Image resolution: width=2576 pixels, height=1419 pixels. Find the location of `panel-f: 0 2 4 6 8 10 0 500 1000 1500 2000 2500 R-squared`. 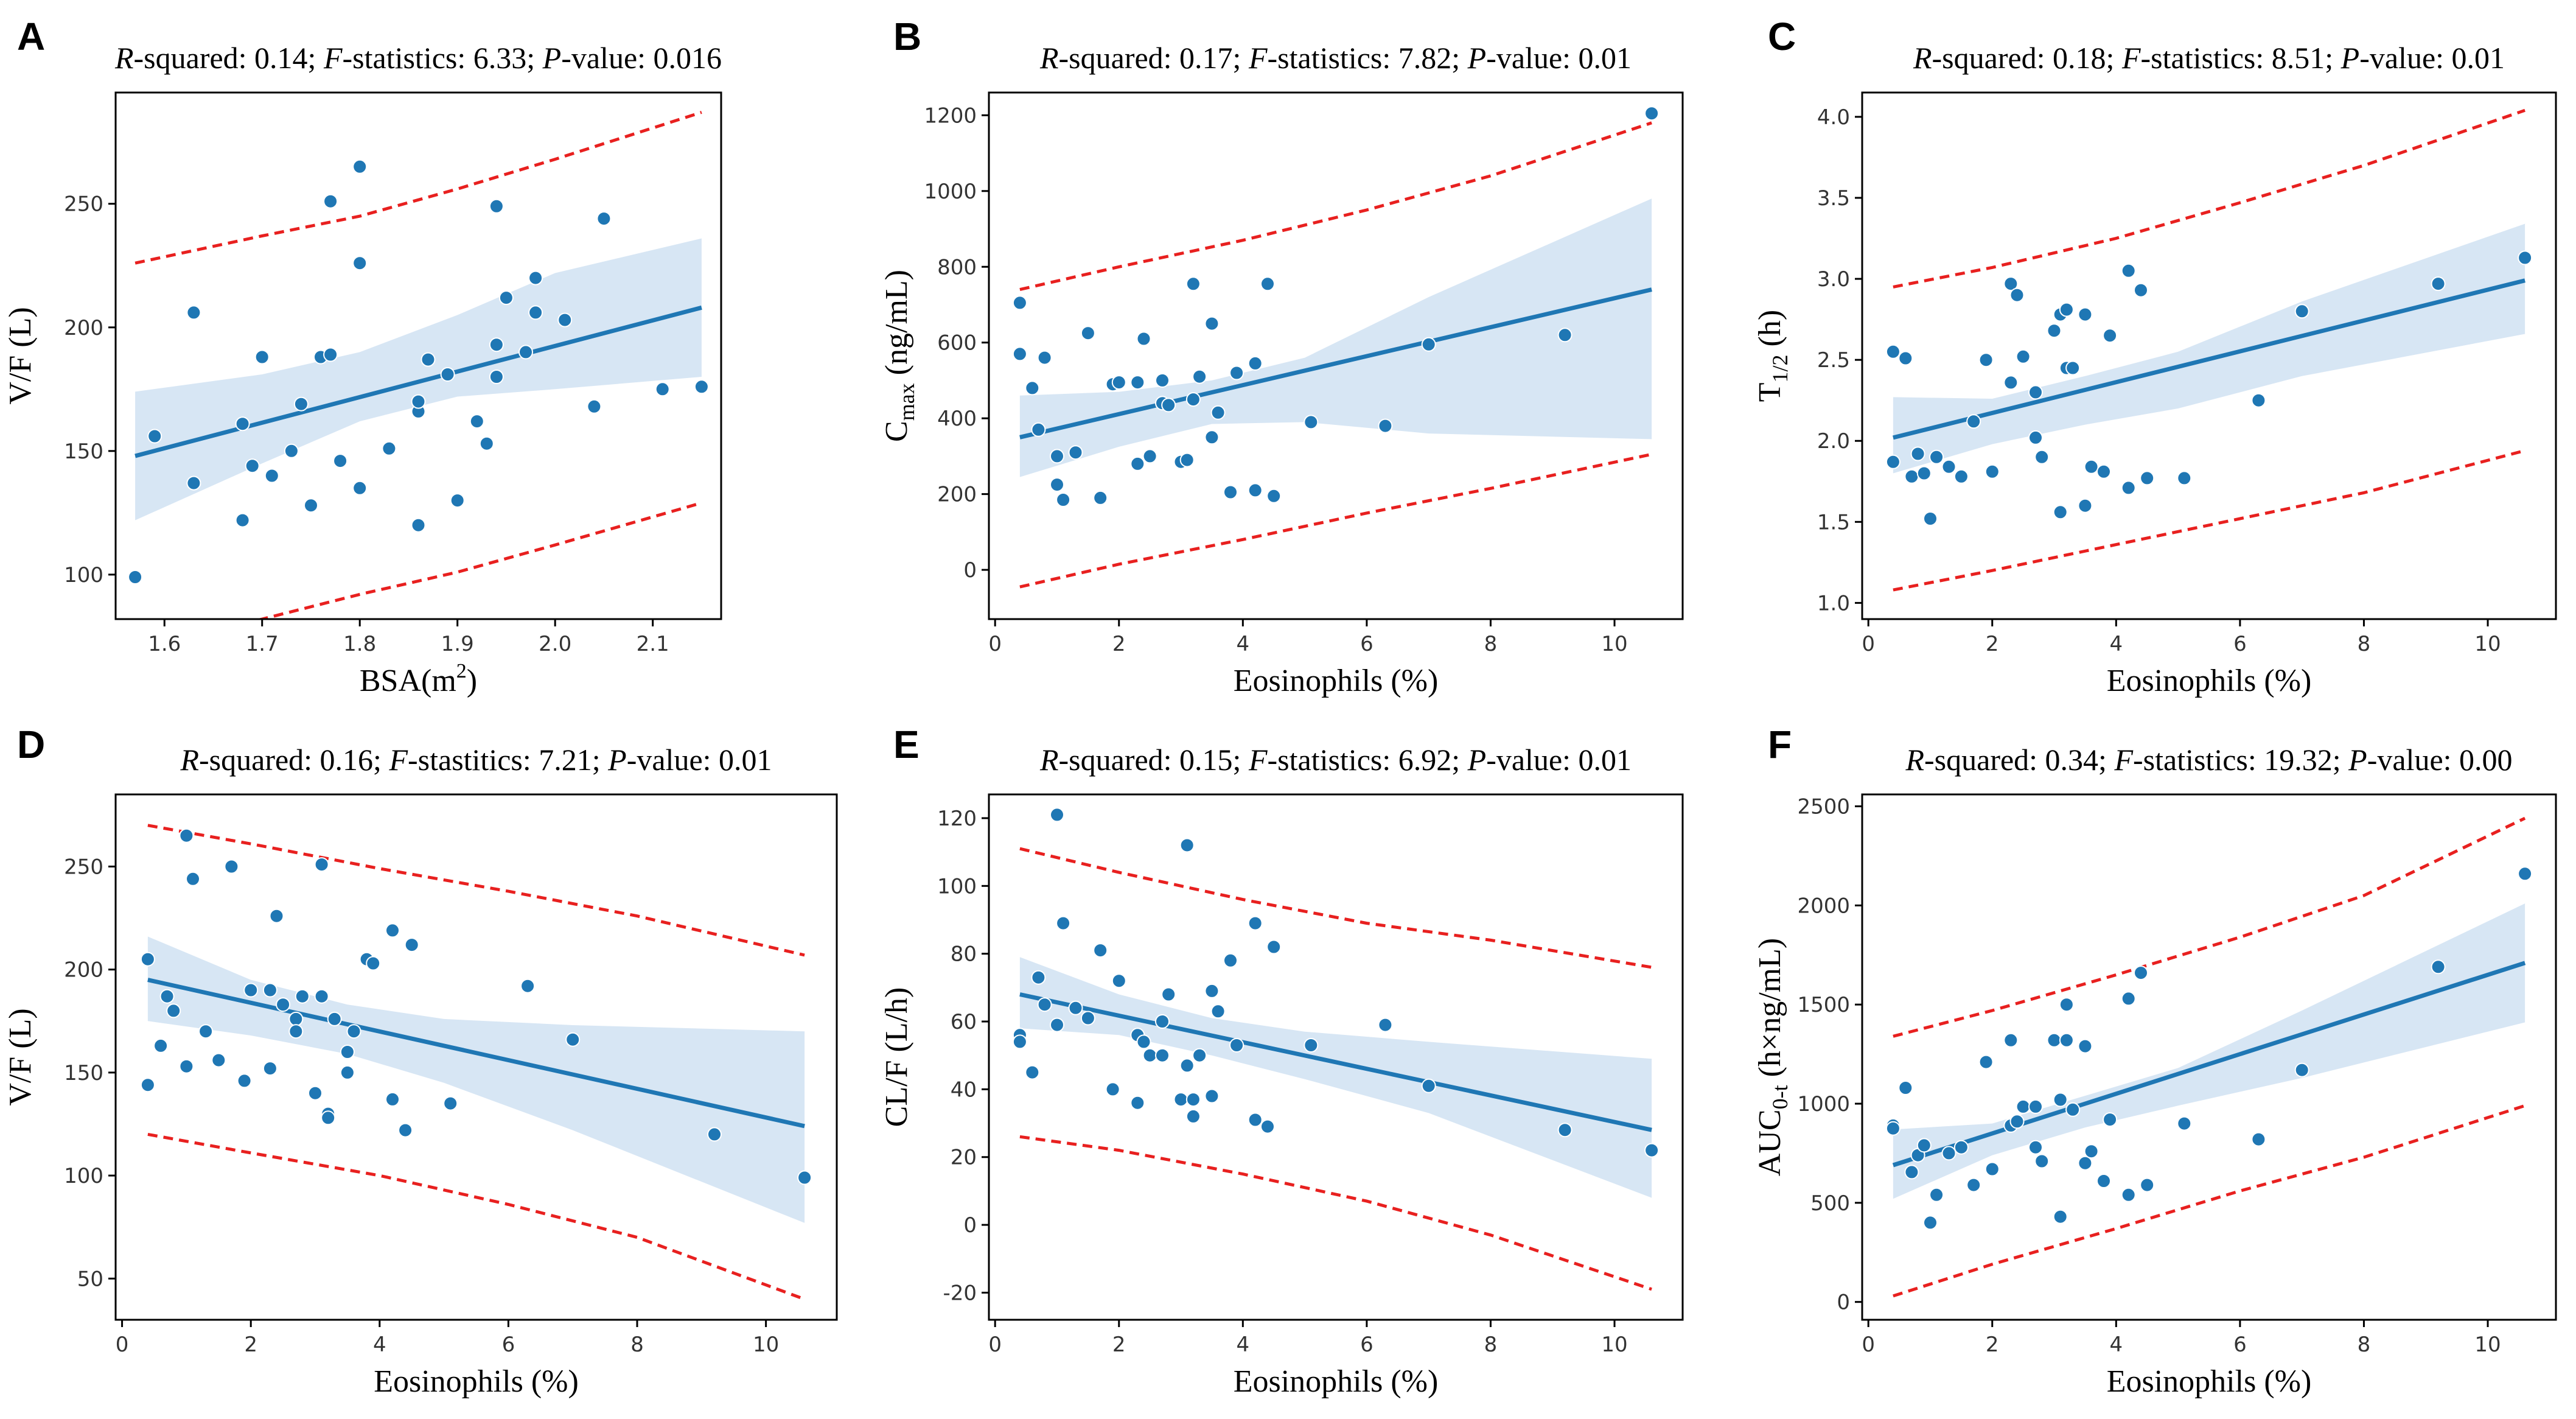

panel-f: 0 2 4 6 8 10 0 500 1000 1500 2000 2500 R-squared is located at coordinates (2155, 1061).